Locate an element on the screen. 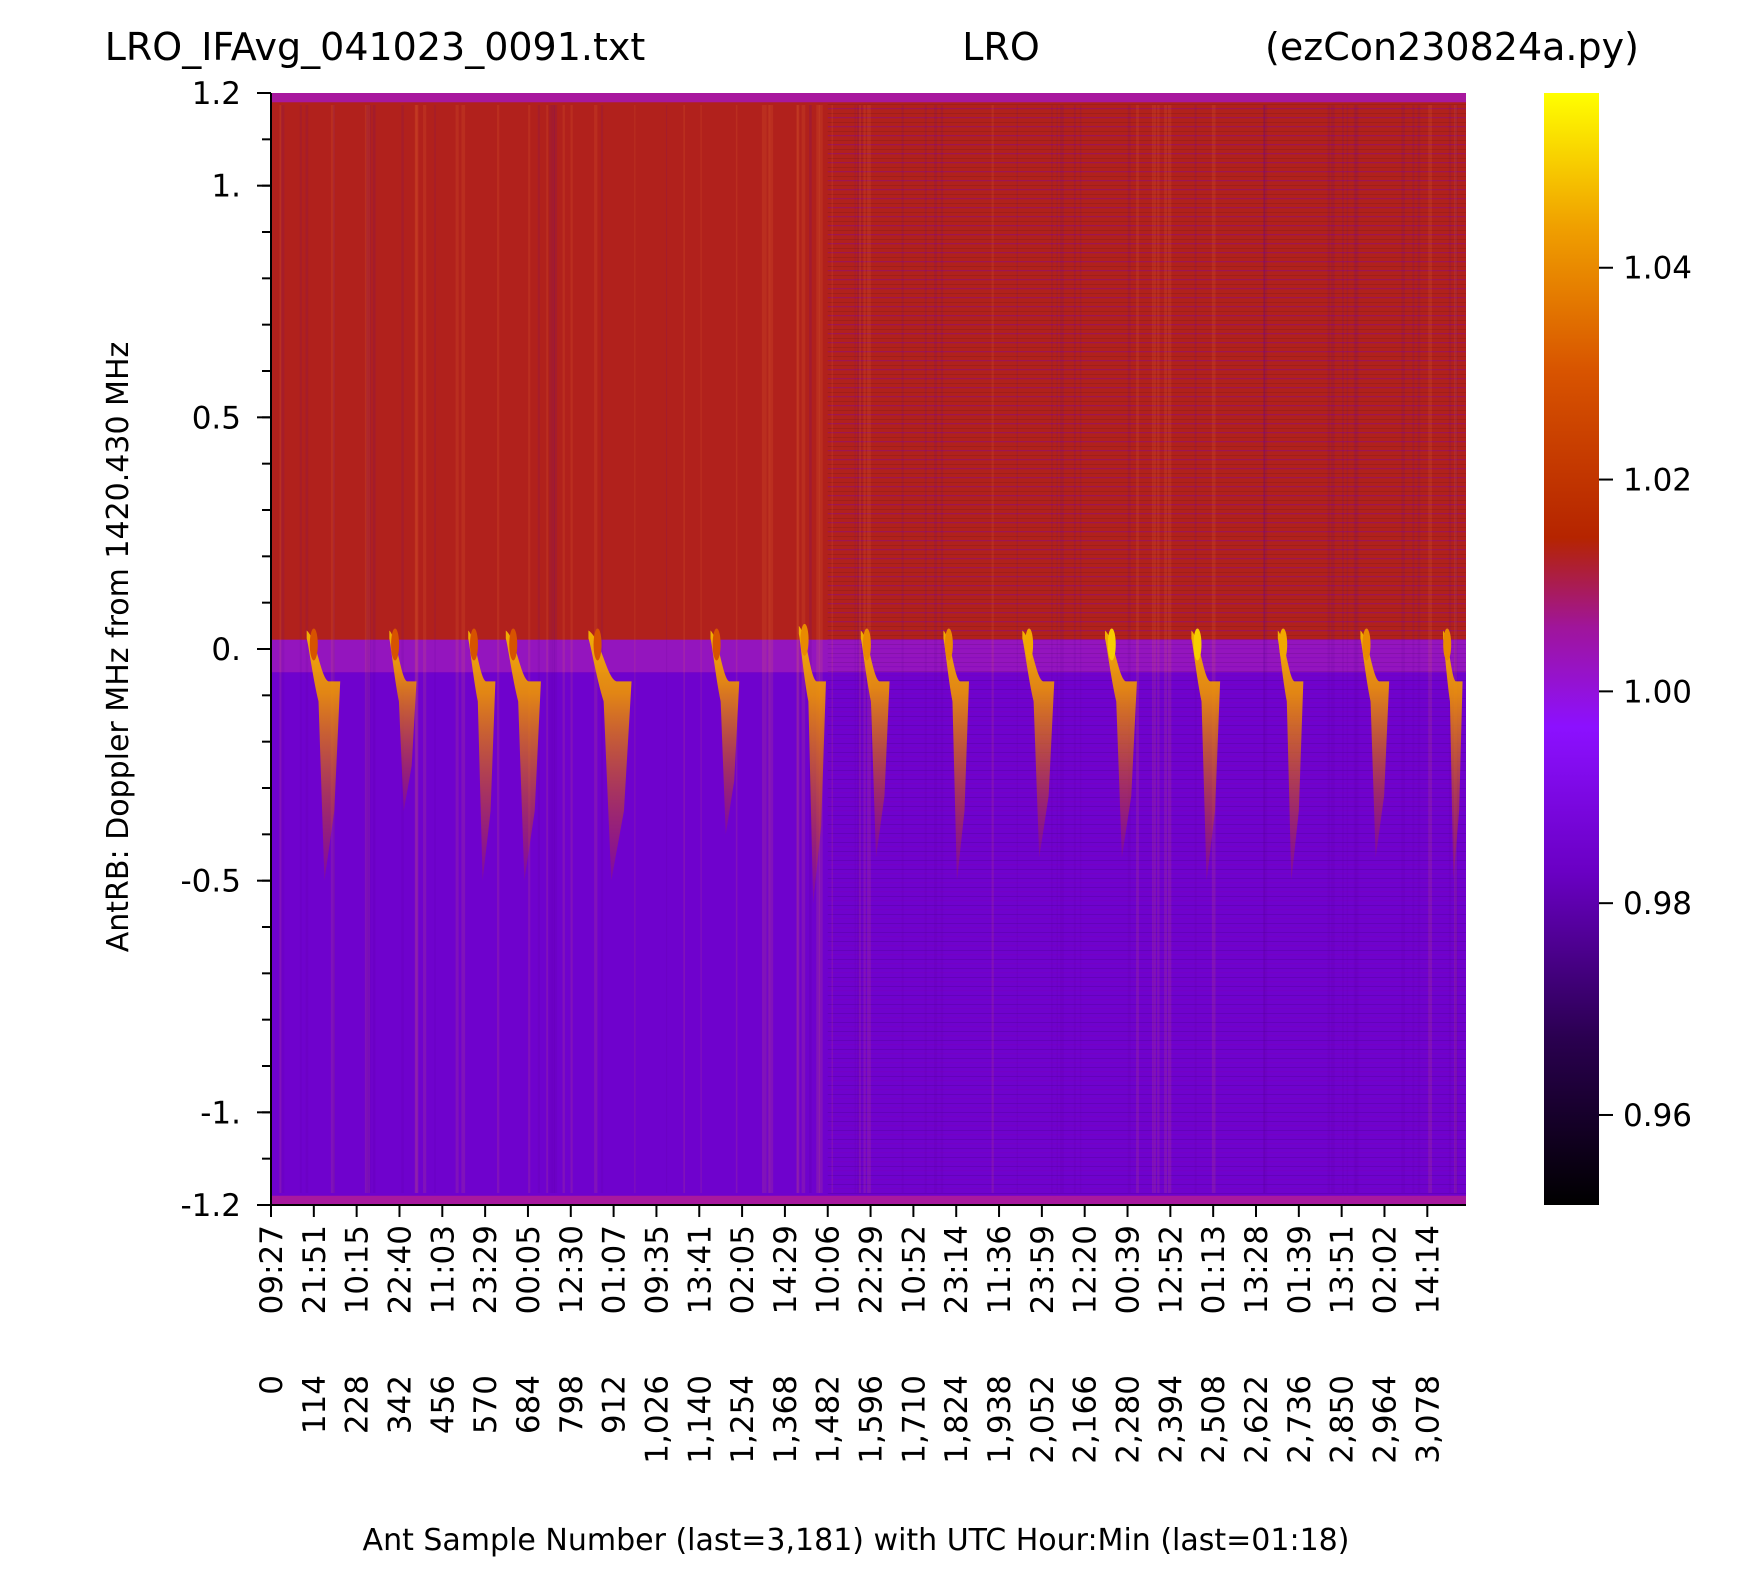  x-tick-sample-label: 1,710 is located at coordinates (914, 1419).